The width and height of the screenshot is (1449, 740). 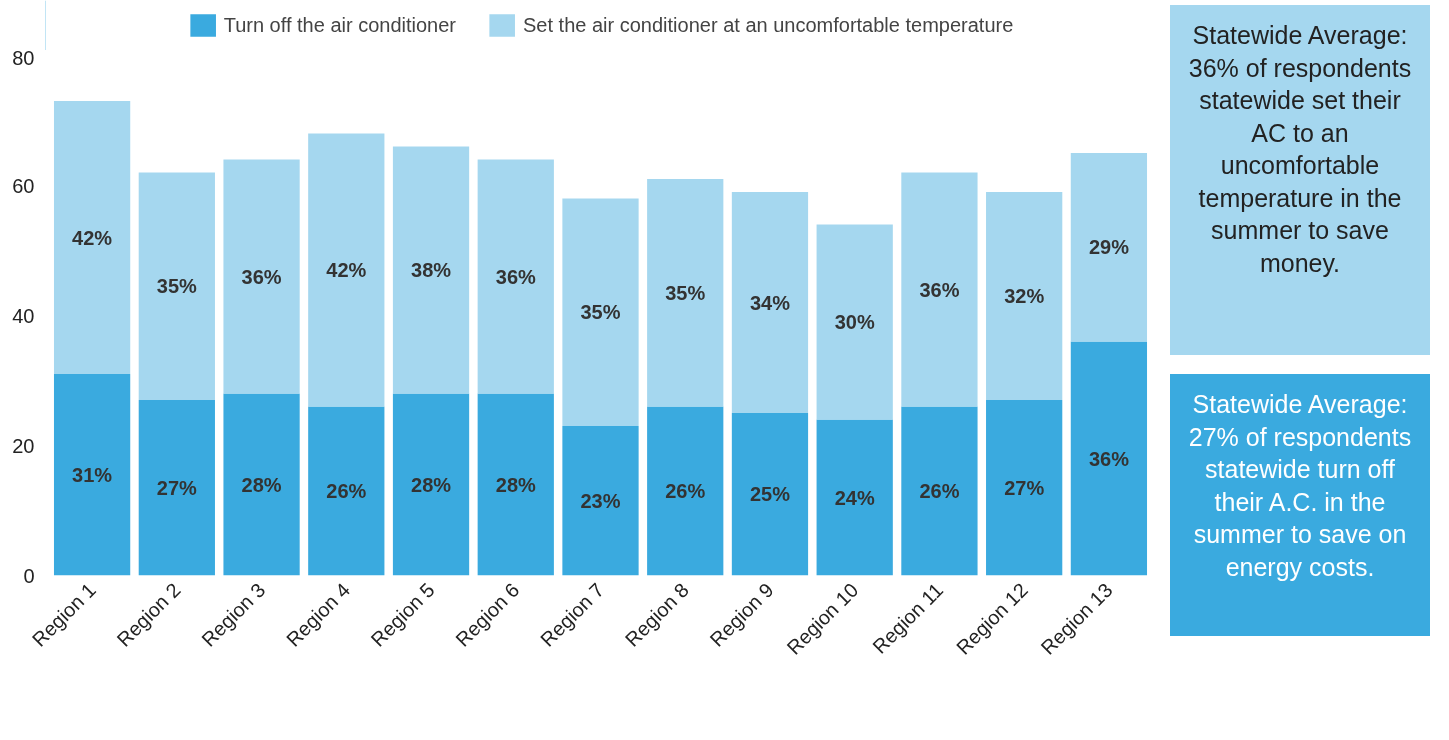 I want to click on data-label: 24%, so click(x=854, y=497).